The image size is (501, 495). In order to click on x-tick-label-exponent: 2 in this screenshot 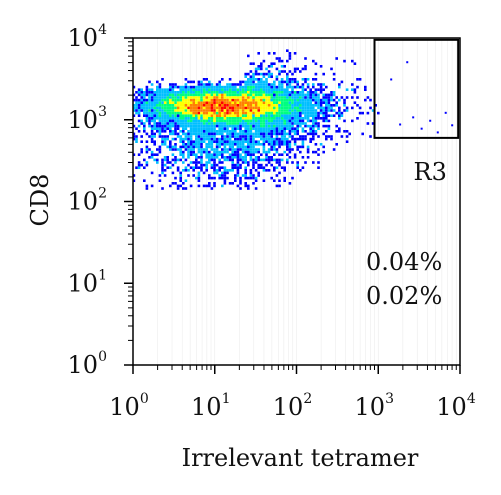, I will do `click(307, 399)`.